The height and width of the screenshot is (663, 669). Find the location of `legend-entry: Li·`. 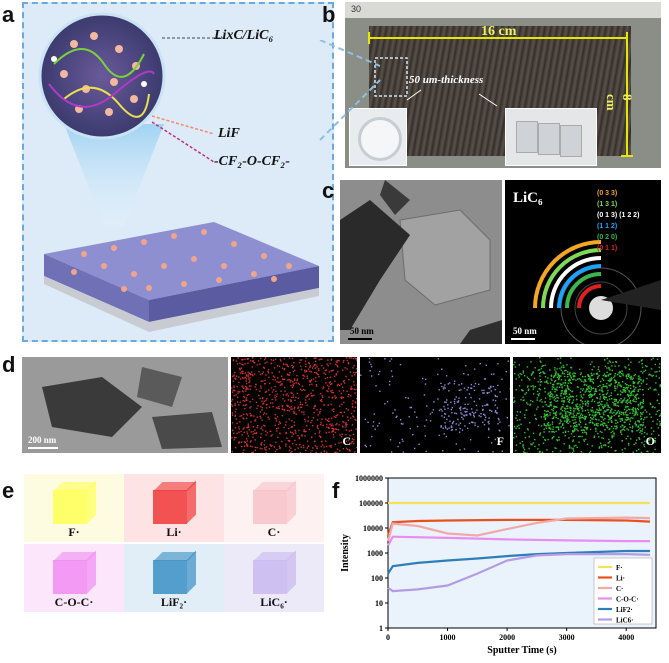

legend-entry: Li· is located at coordinates (620, 579).